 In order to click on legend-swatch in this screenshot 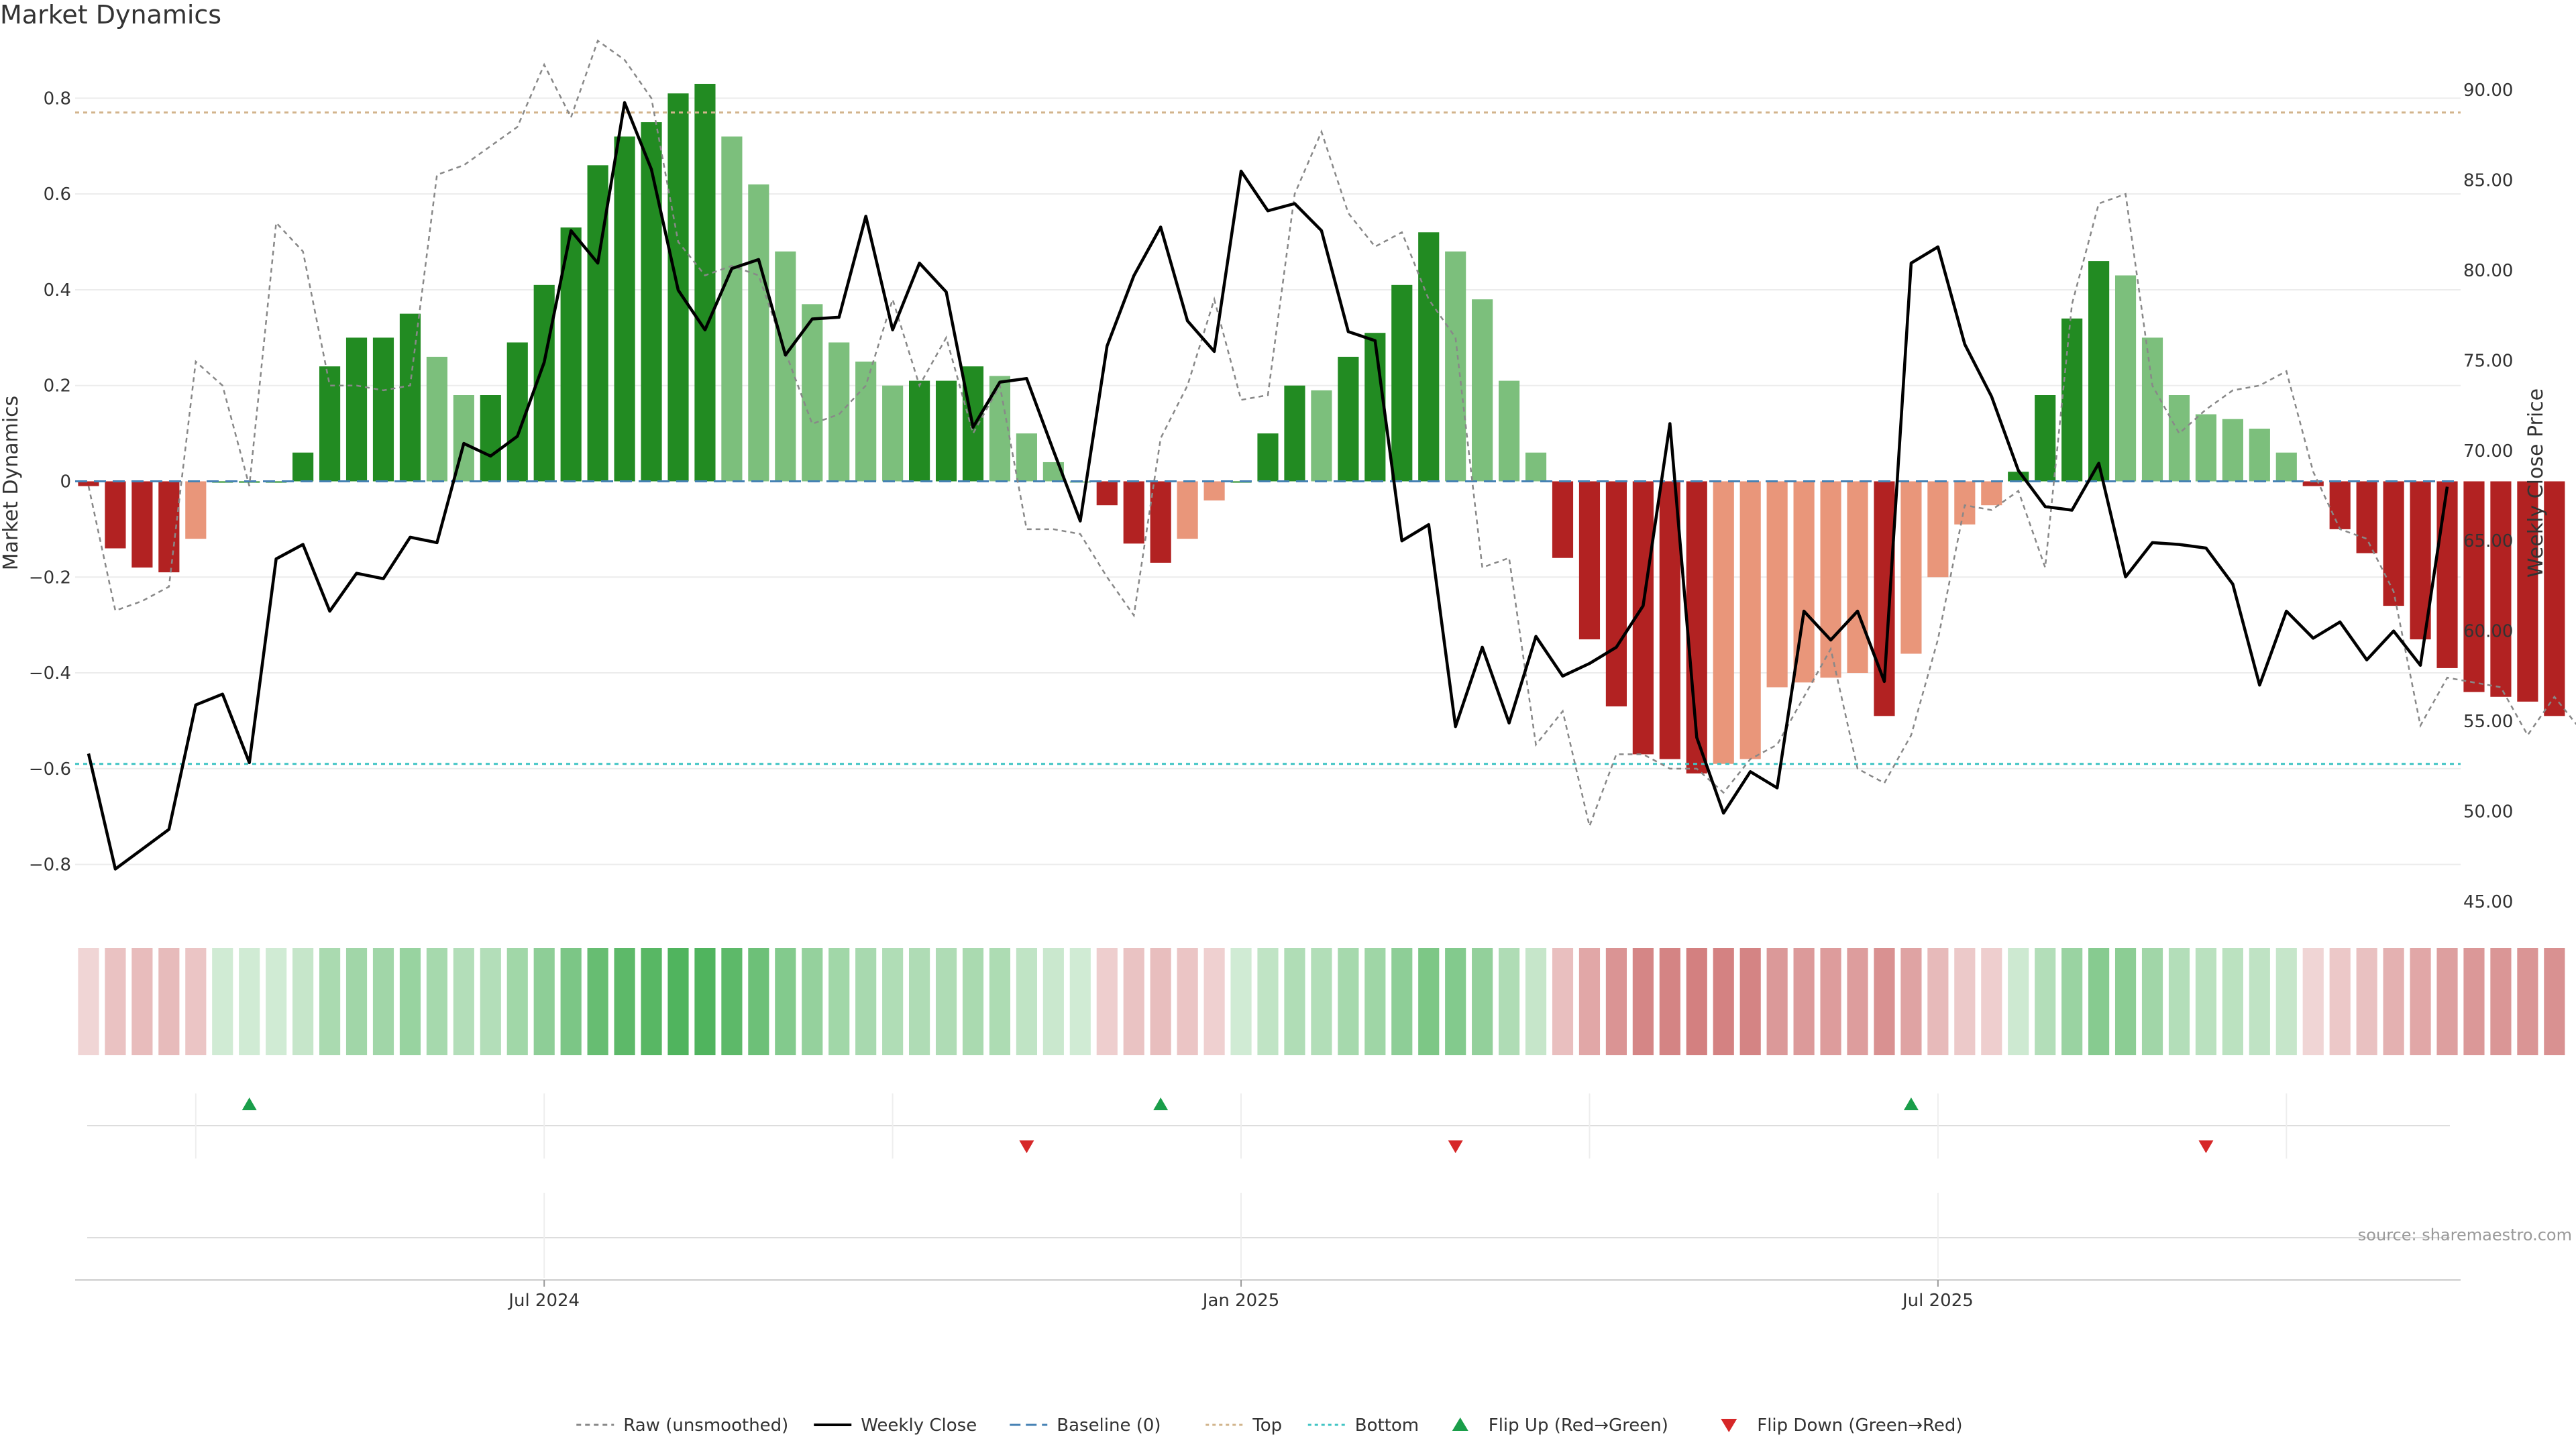, I will do `click(1460, 1424)`.